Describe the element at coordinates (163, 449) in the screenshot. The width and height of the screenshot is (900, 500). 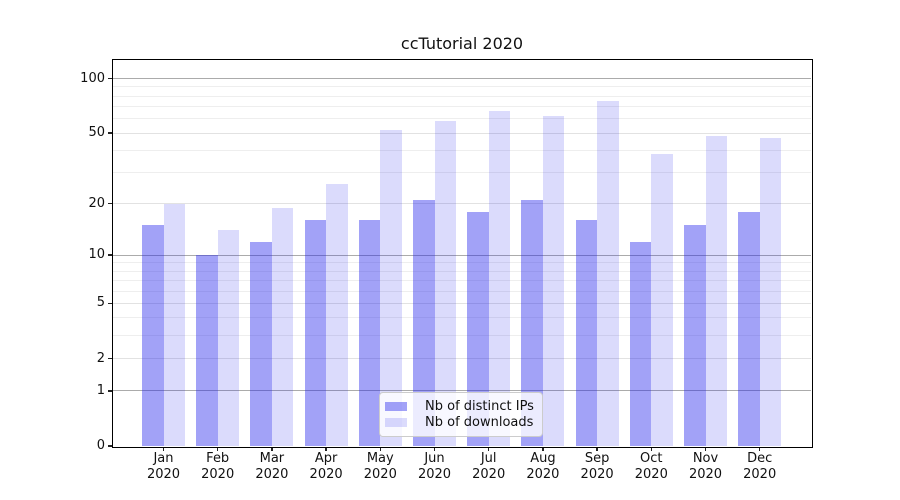
I see `x-tick-mark-jan` at that location.